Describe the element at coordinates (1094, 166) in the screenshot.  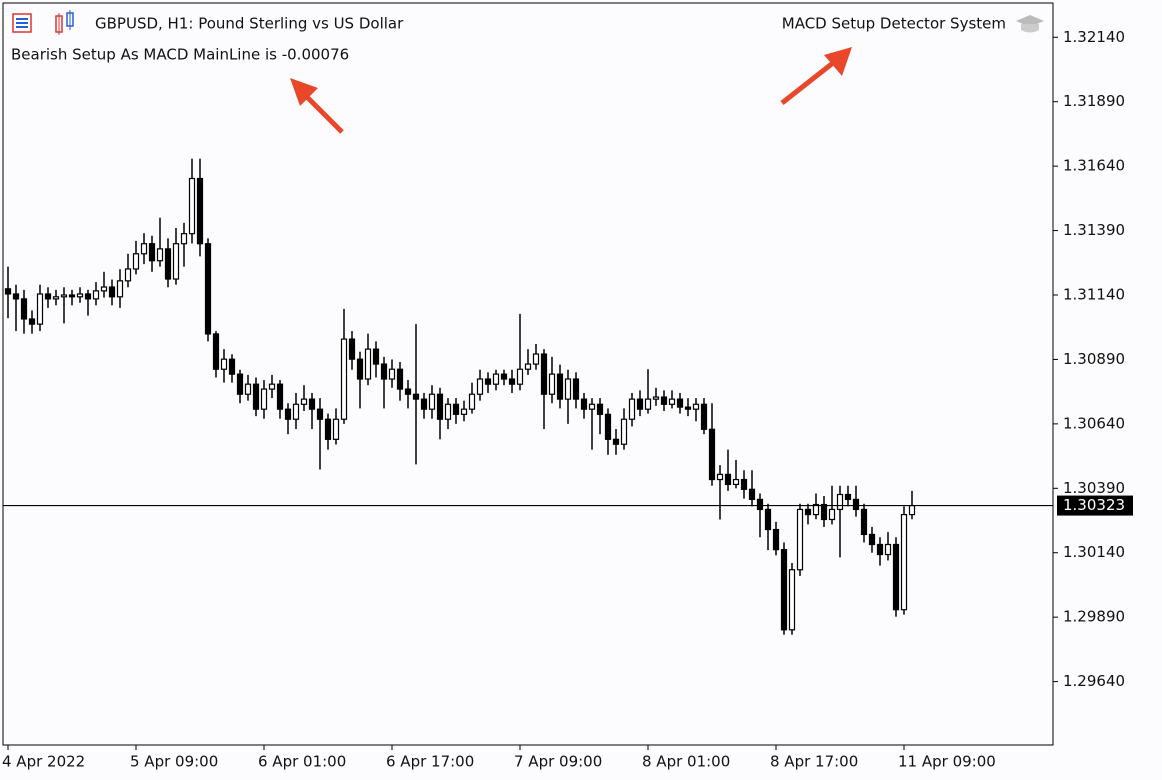
I see `y-tick-label: 1.31640` at that location.